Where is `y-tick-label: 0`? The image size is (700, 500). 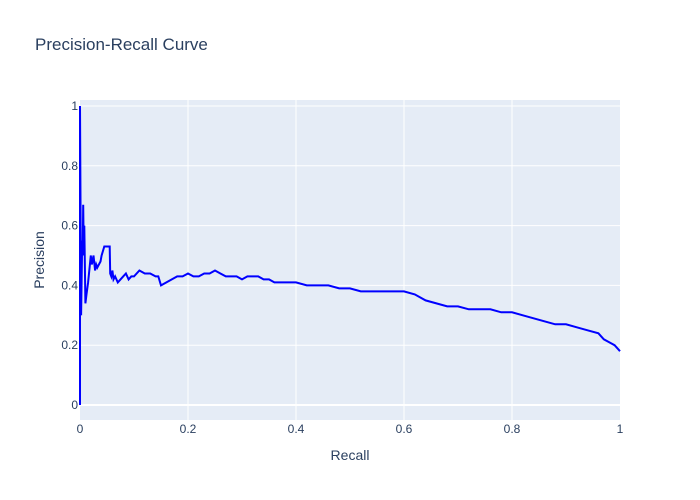 y-tick-label: 0 is located at coordinates (74, 405).